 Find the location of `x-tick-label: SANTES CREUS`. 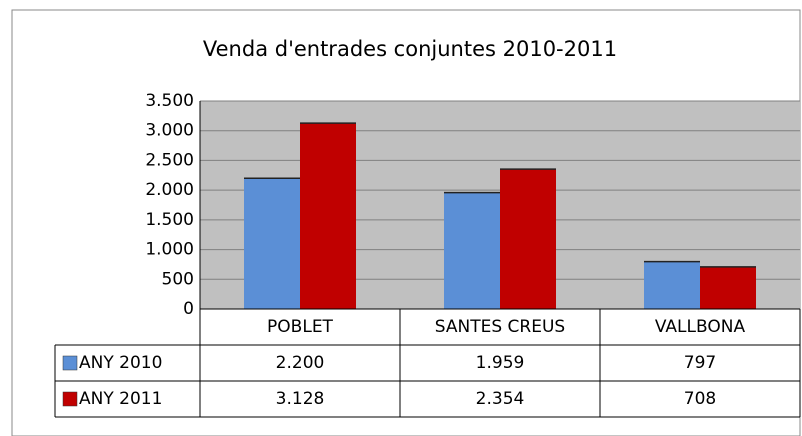

x-tick-label: SANTES CREUS is located at coordinates (500, 327).